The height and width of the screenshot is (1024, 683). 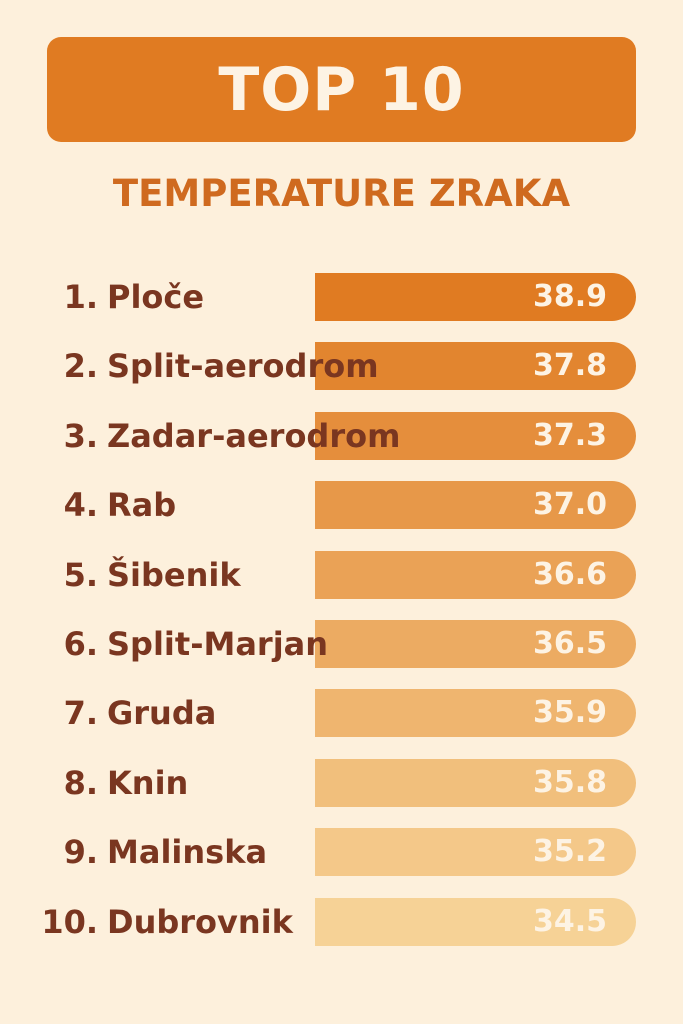 What do you see at coordinates (80, 297) in the screenshot?
I see `rank: 1.` at bounding box center [80, 297].